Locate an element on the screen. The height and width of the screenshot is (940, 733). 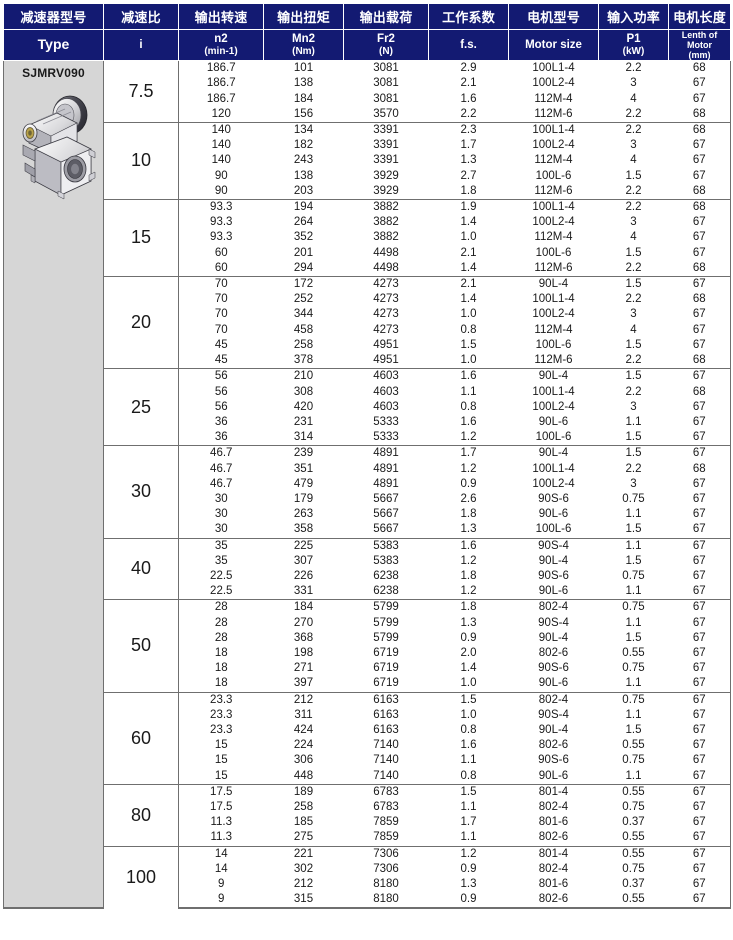
cell-output-torque: 420 is located at coordinates (303, 407).